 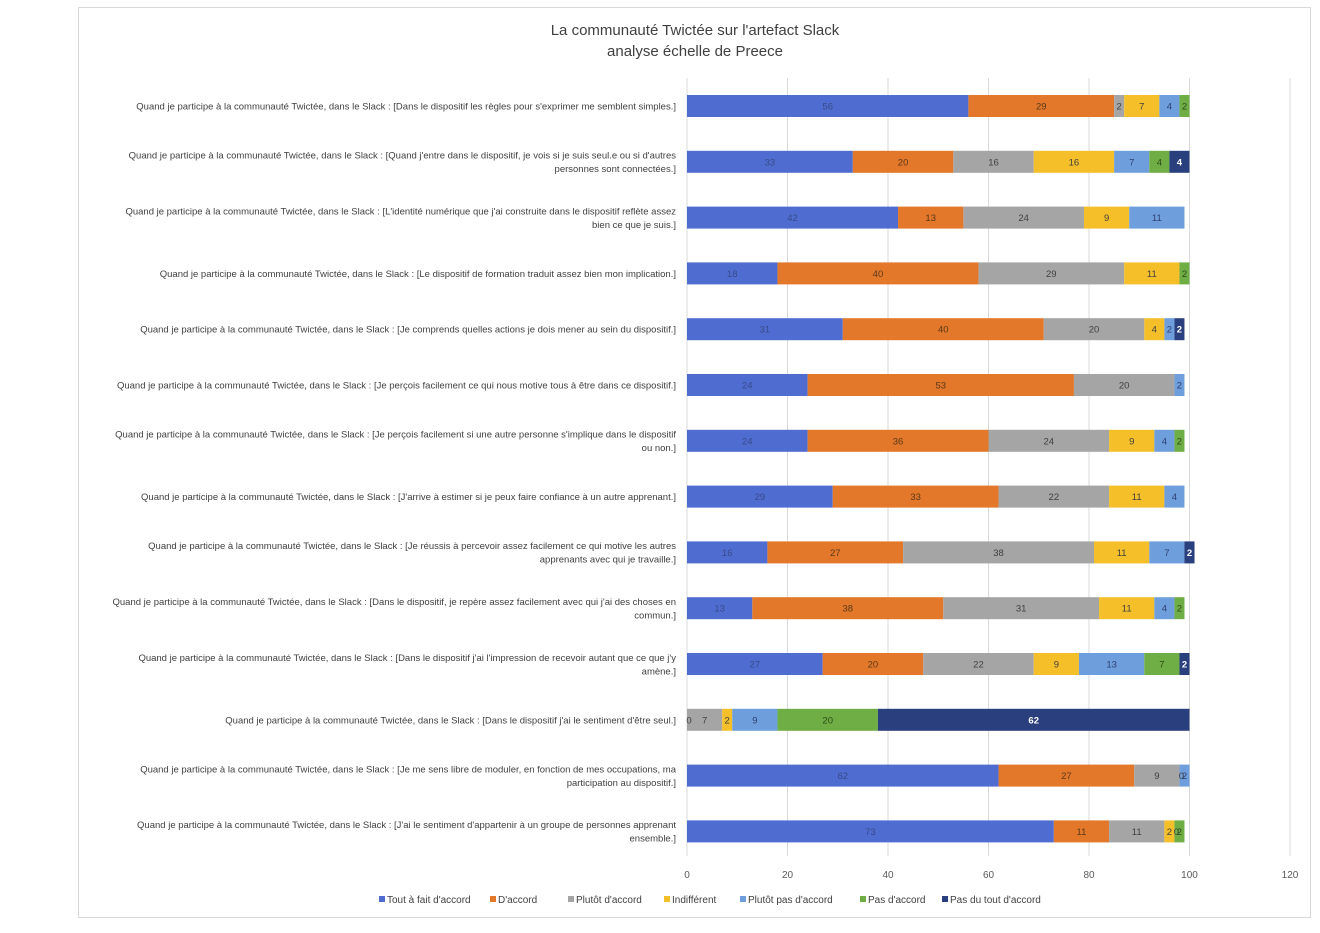 I want to click on x-tick-label: 60, so click(x=989, y=875).